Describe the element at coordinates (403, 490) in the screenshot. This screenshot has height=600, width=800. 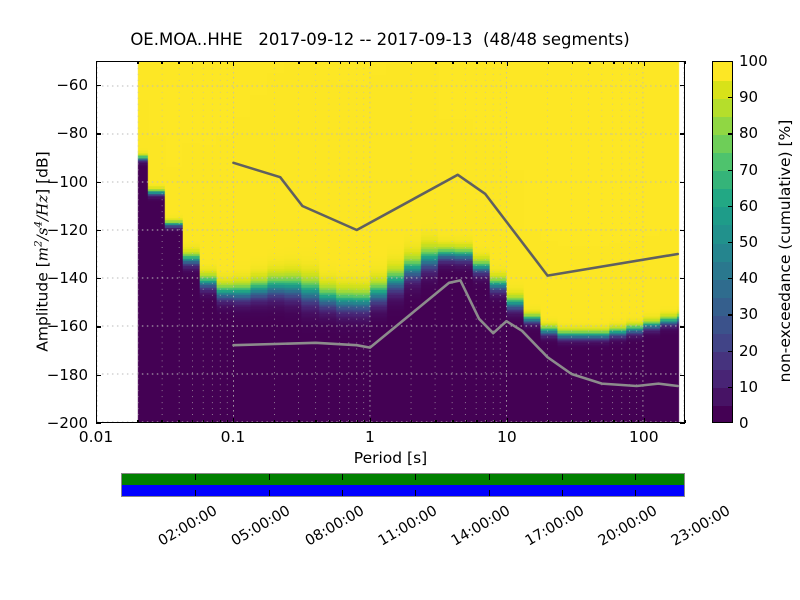
I see `coverage-band-blue` at that location.